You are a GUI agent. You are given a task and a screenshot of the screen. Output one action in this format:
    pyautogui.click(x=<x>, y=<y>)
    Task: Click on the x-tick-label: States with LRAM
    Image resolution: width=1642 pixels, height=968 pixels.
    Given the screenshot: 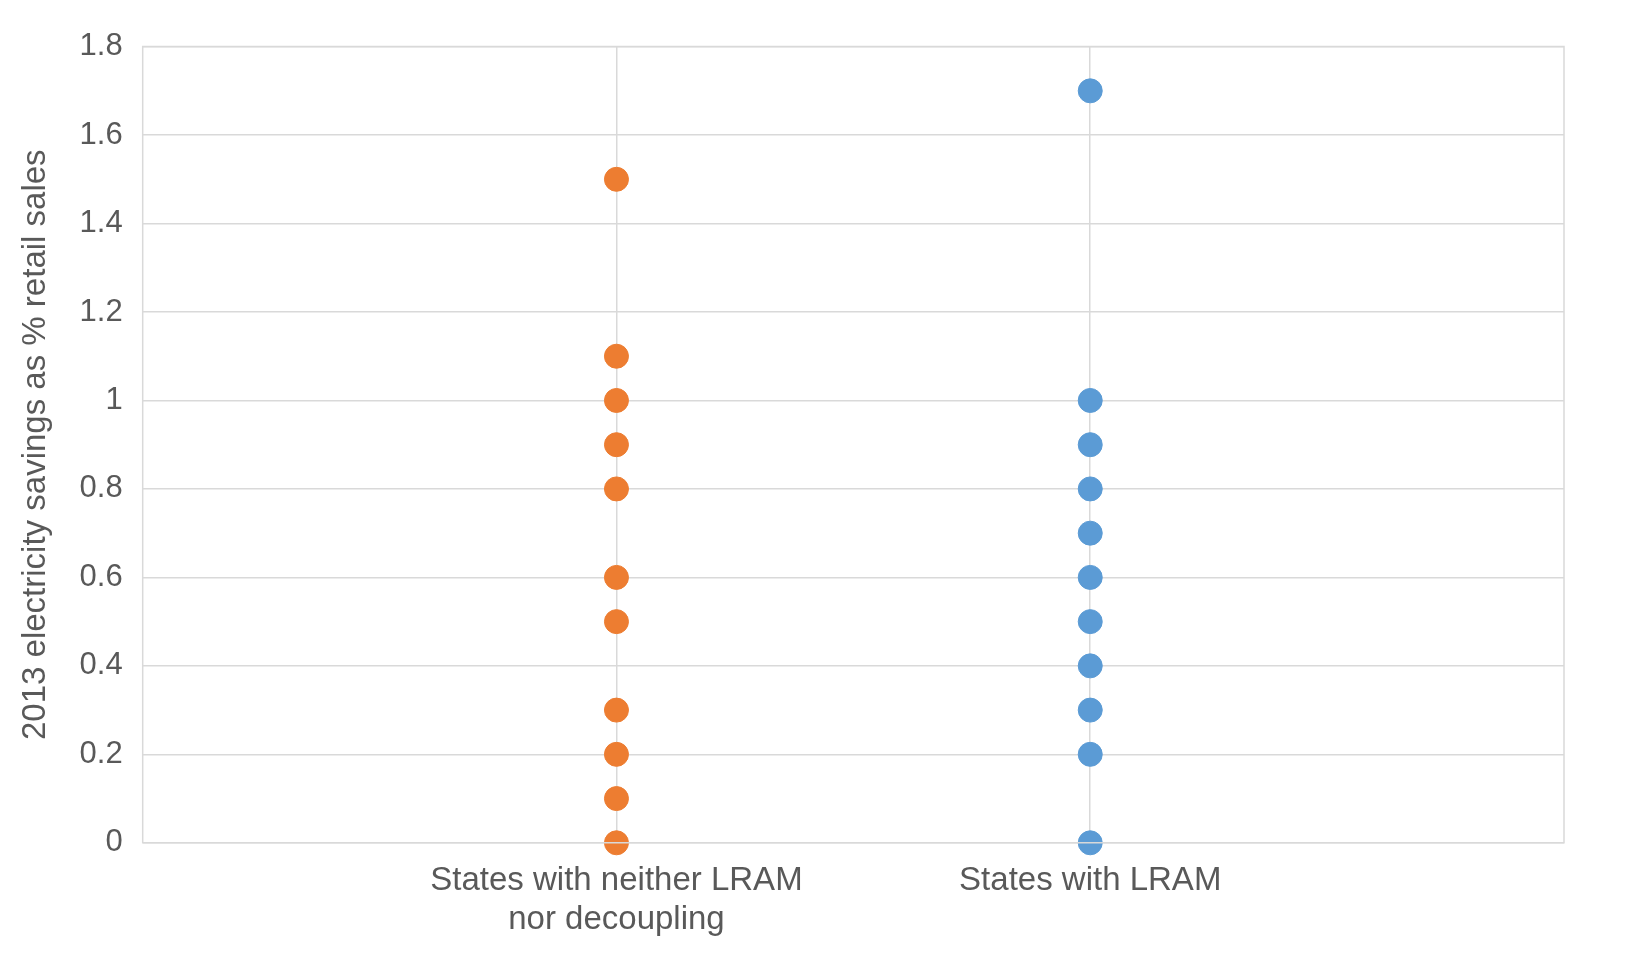 What is the action you would take?
    pyautogui.click(x=1090, y=878)
    